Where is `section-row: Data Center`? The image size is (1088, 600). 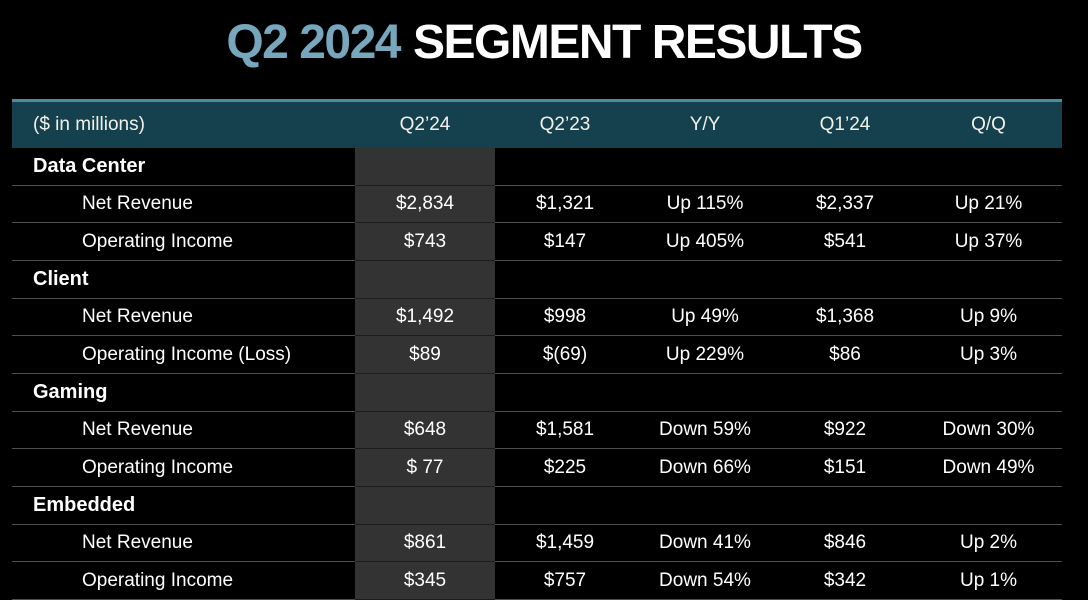
section-row: Data Center is located at coordinates (537, 167).